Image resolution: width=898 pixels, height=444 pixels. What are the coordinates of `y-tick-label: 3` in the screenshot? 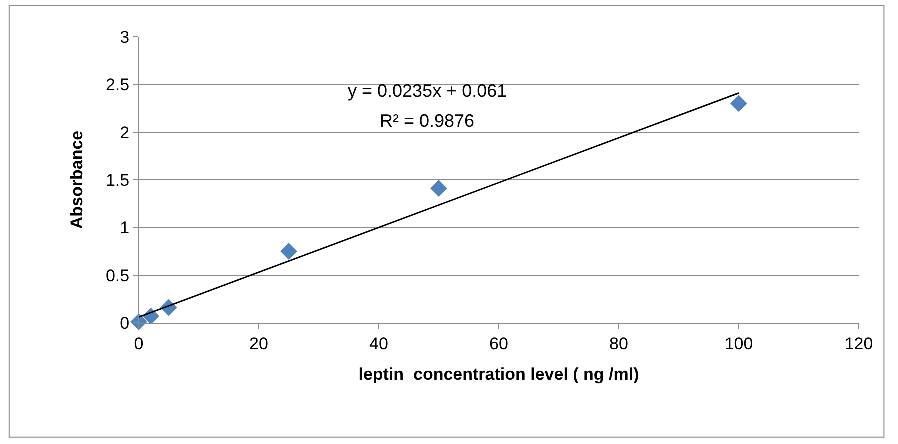 It's located at (125, 37).